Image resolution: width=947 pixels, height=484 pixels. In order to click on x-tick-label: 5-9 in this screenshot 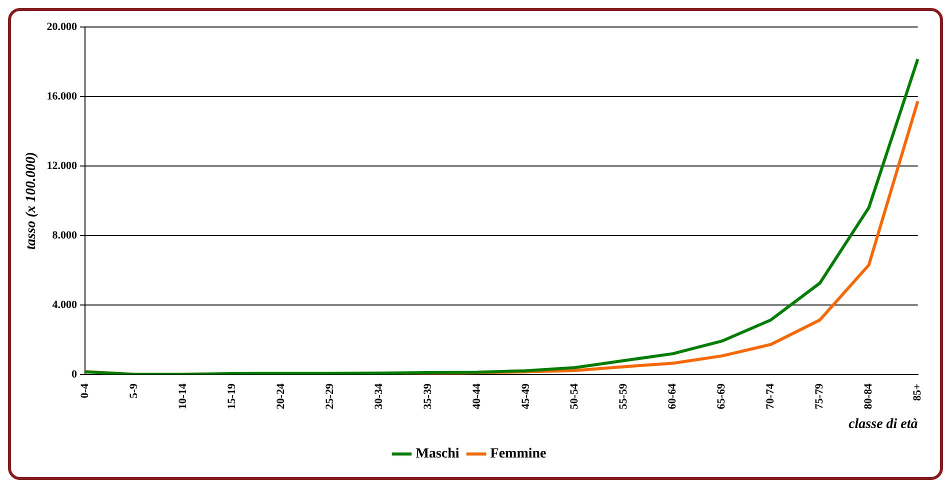, I will do `click(134, 390)`.